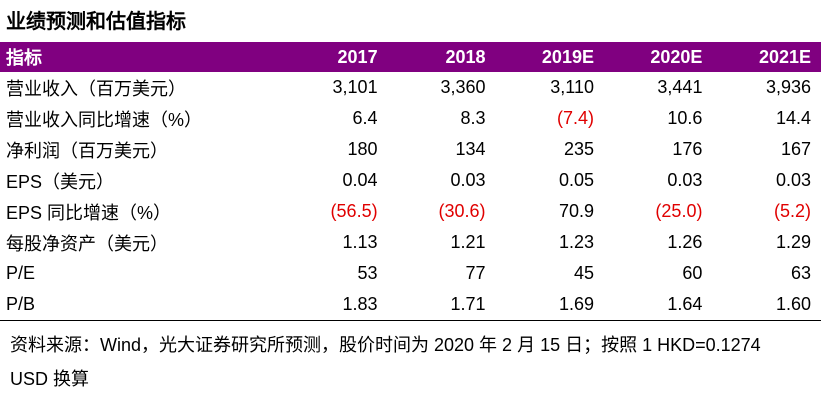 The width and height of the screenshot is (821, 404). I want to click on cell-value: 70.9, so click(576, 211).